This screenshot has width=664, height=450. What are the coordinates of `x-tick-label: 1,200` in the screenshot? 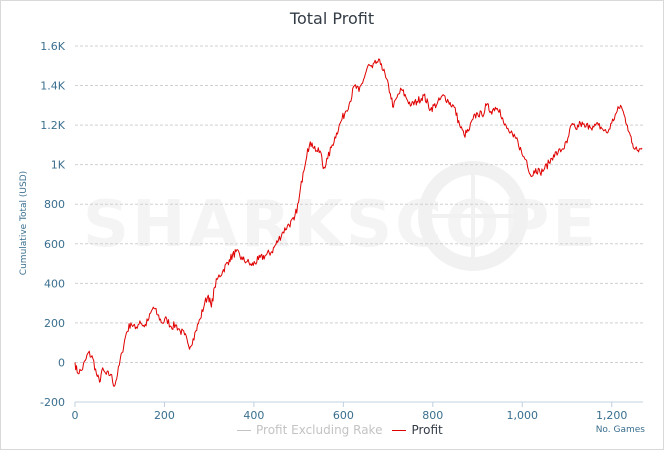 It's located at (612, 415).